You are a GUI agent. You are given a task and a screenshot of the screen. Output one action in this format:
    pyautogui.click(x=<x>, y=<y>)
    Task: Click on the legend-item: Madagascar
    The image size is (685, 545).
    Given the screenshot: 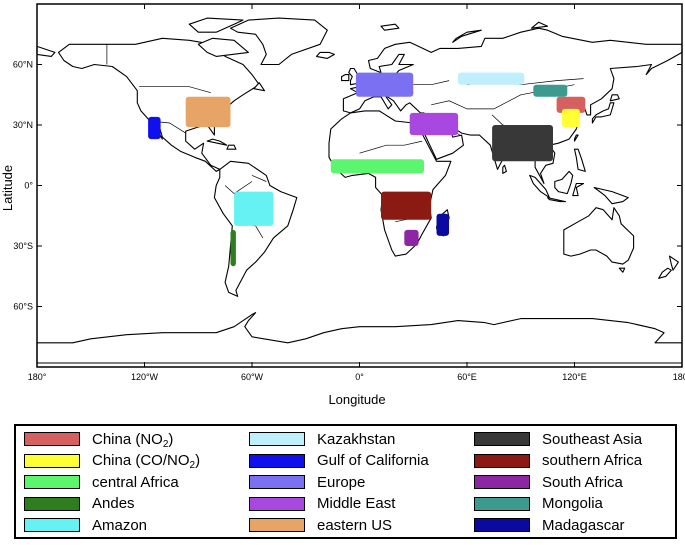 What is the action you would take?
    pyautogui.click(x=549, y=525)
    